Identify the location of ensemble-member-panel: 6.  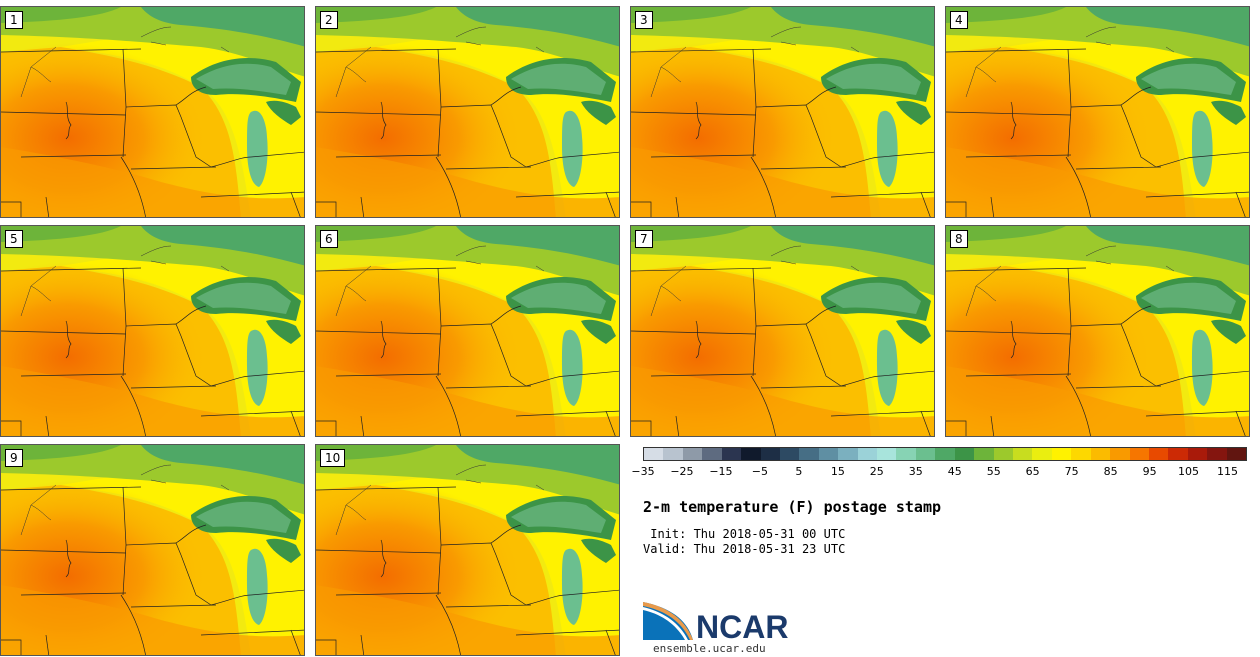
(467, 331).